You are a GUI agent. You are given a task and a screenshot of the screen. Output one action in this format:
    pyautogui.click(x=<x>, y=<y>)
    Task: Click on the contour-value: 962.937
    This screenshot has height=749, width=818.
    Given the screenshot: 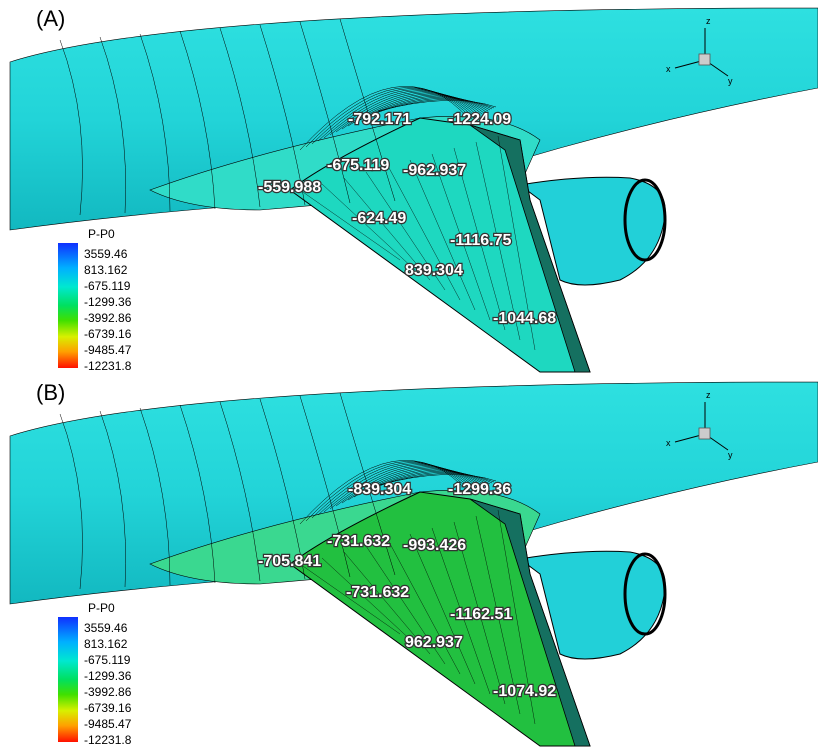 What is the action you would take?
    pyautogui.click(x=434, y=642)
    